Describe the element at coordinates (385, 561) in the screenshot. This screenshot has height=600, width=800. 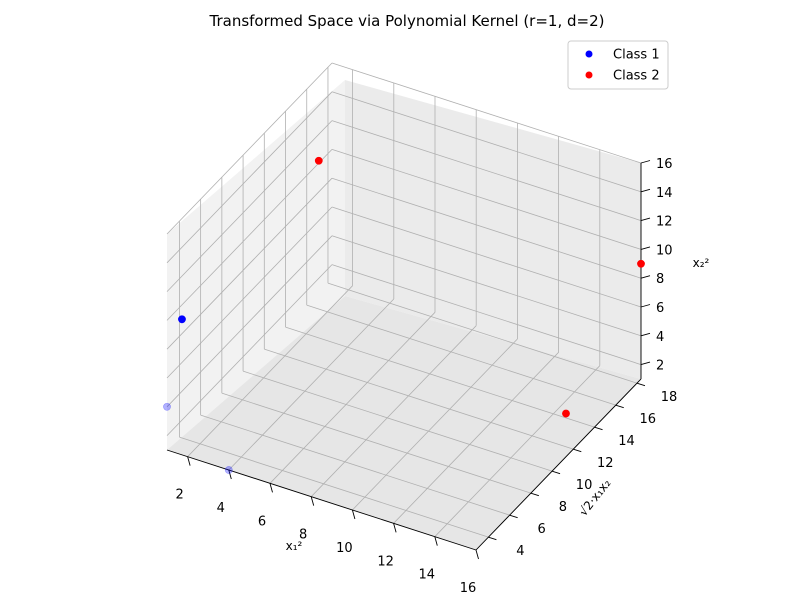
I see `x-tick-label: 12` at that location.